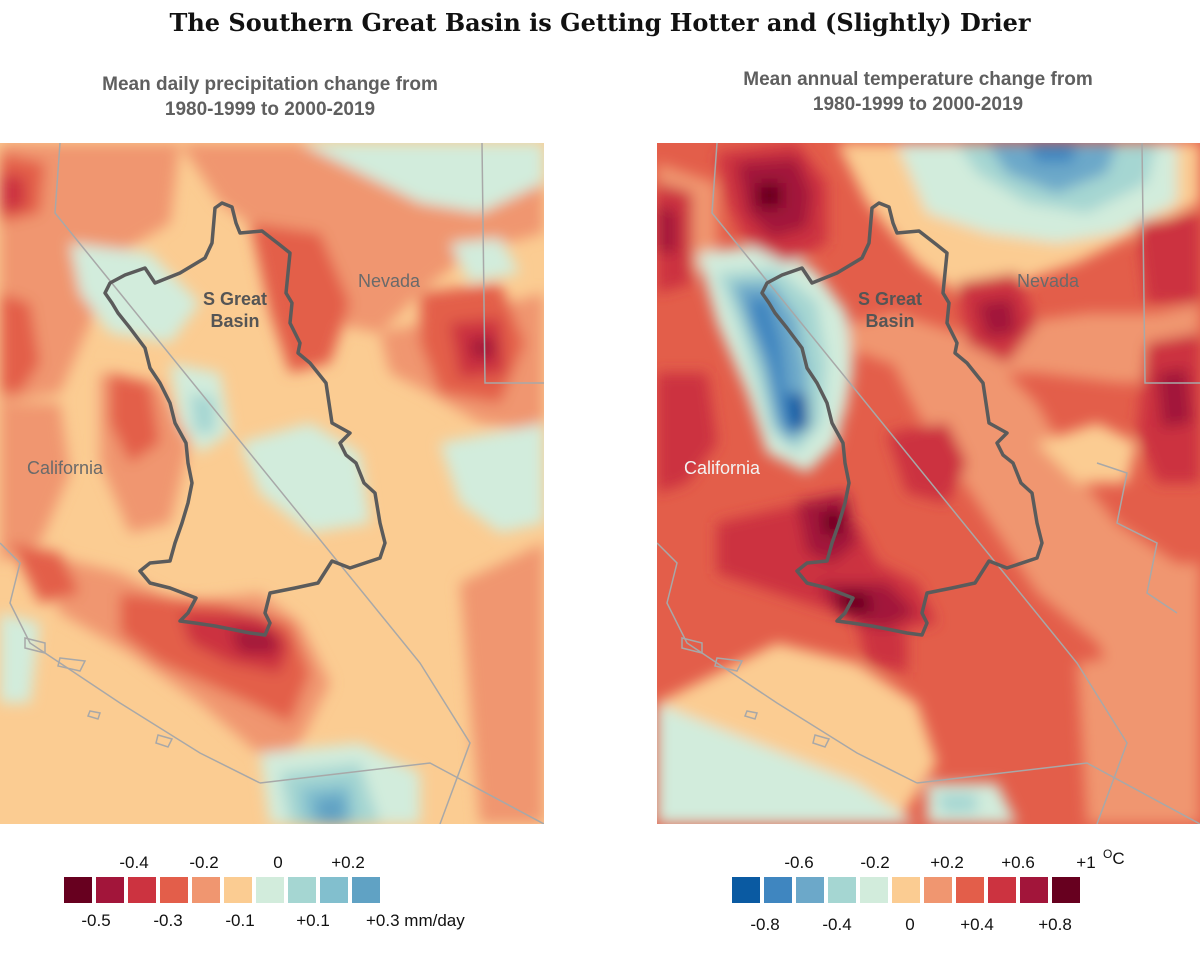  Describe the element at coordinates (348, 862) in the screenshot. I see `precip-legend-tick: +0.2` at that location.